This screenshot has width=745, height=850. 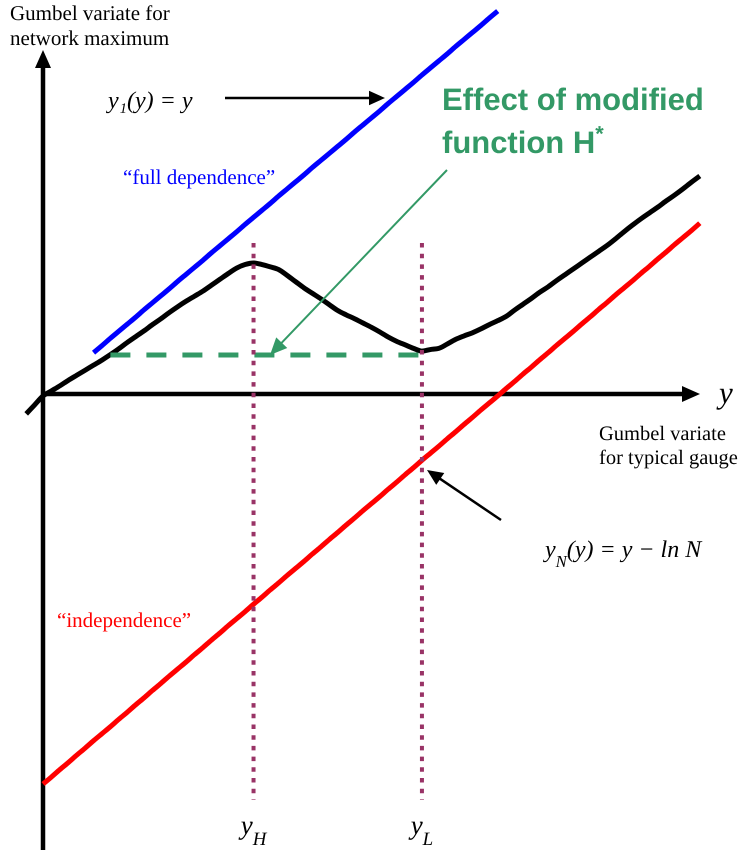 I want to click on annotation: y₁(y) = y, so click(x=149, y=101).